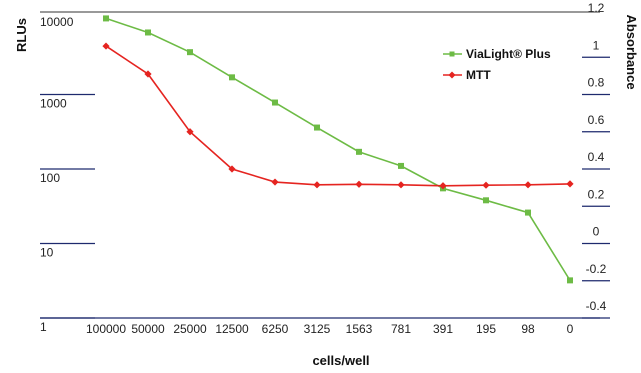  Describe the element at coordinates (340, 360) in the screenshot. I see `x-axis-title: cells/well` at that location.